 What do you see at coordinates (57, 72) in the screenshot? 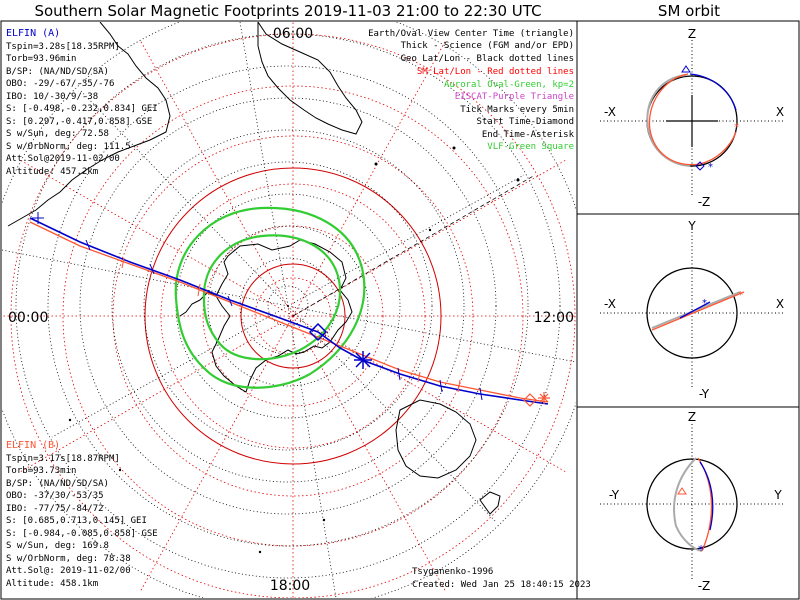
I see `elfin-a-line: B/SP: (NA/ND/SD/SA)` at bounding box center [57, 72].